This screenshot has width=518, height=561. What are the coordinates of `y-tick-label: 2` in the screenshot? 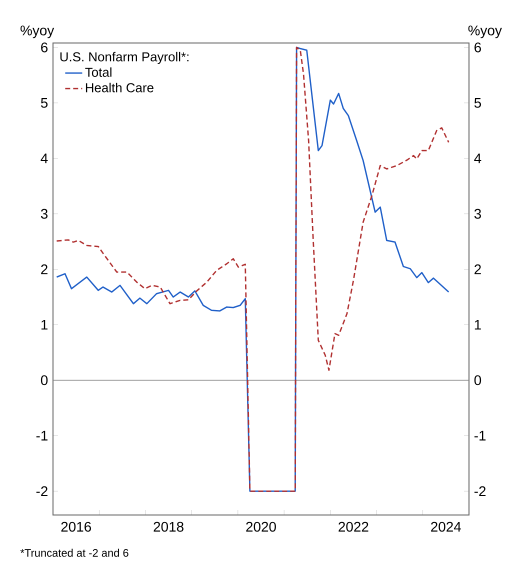 It's located at (44, 269).